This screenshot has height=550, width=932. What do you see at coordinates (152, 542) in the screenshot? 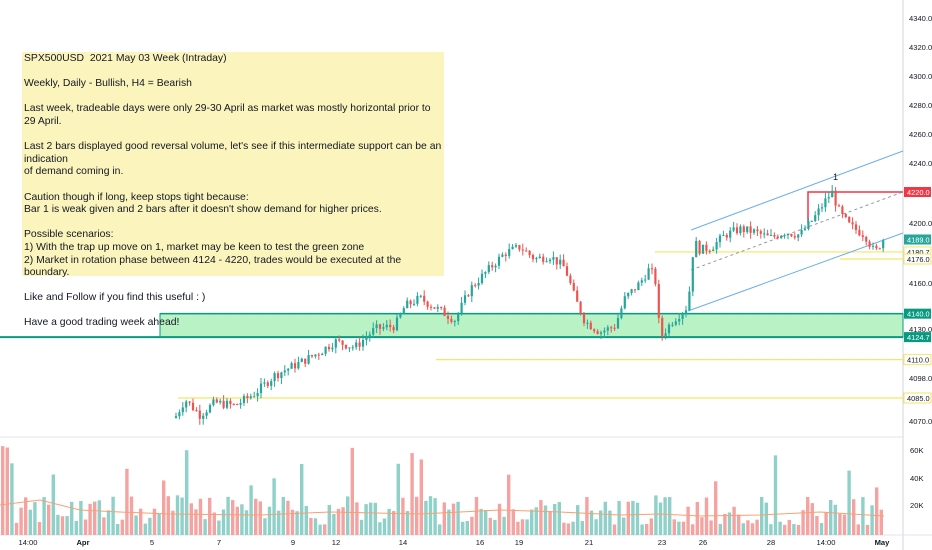
I see `time-tick-label: 5` at bounding box center [152, 542].